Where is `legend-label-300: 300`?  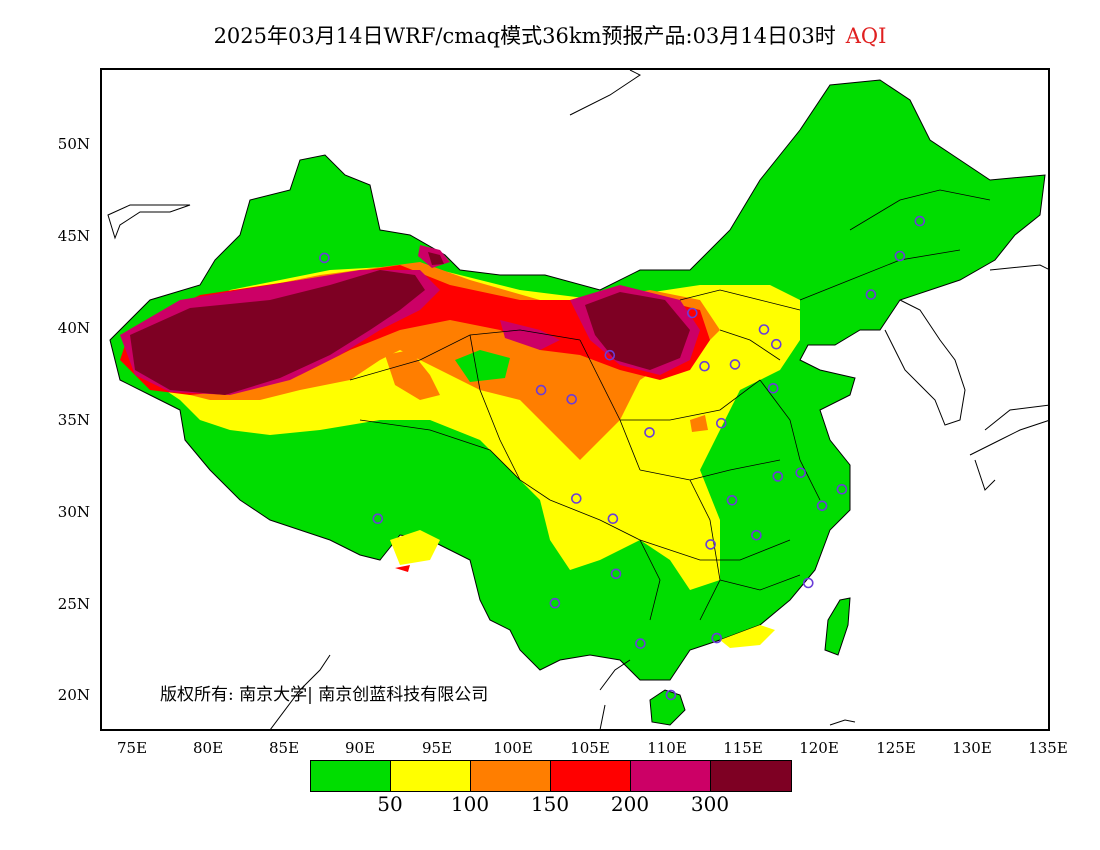
legend-label-300: 300 is located at coordinates (710, 804).